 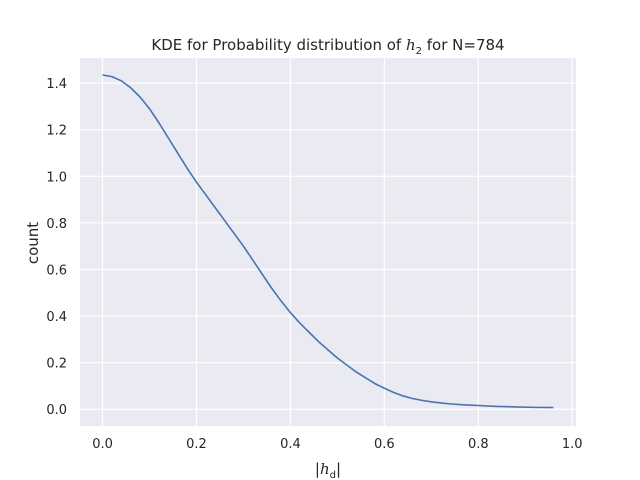 I want to click on x-tick-label: 0.2, so click(x=196, y=444).